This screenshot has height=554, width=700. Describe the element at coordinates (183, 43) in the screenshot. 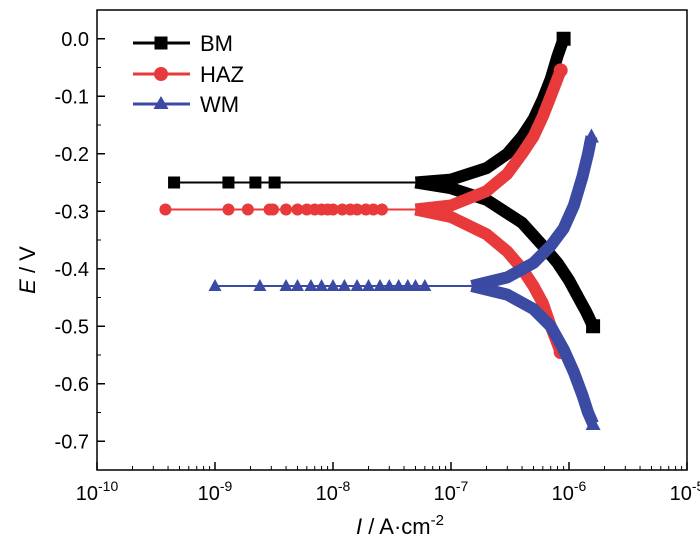

I see `legend-entry-bm: BM` at that location.